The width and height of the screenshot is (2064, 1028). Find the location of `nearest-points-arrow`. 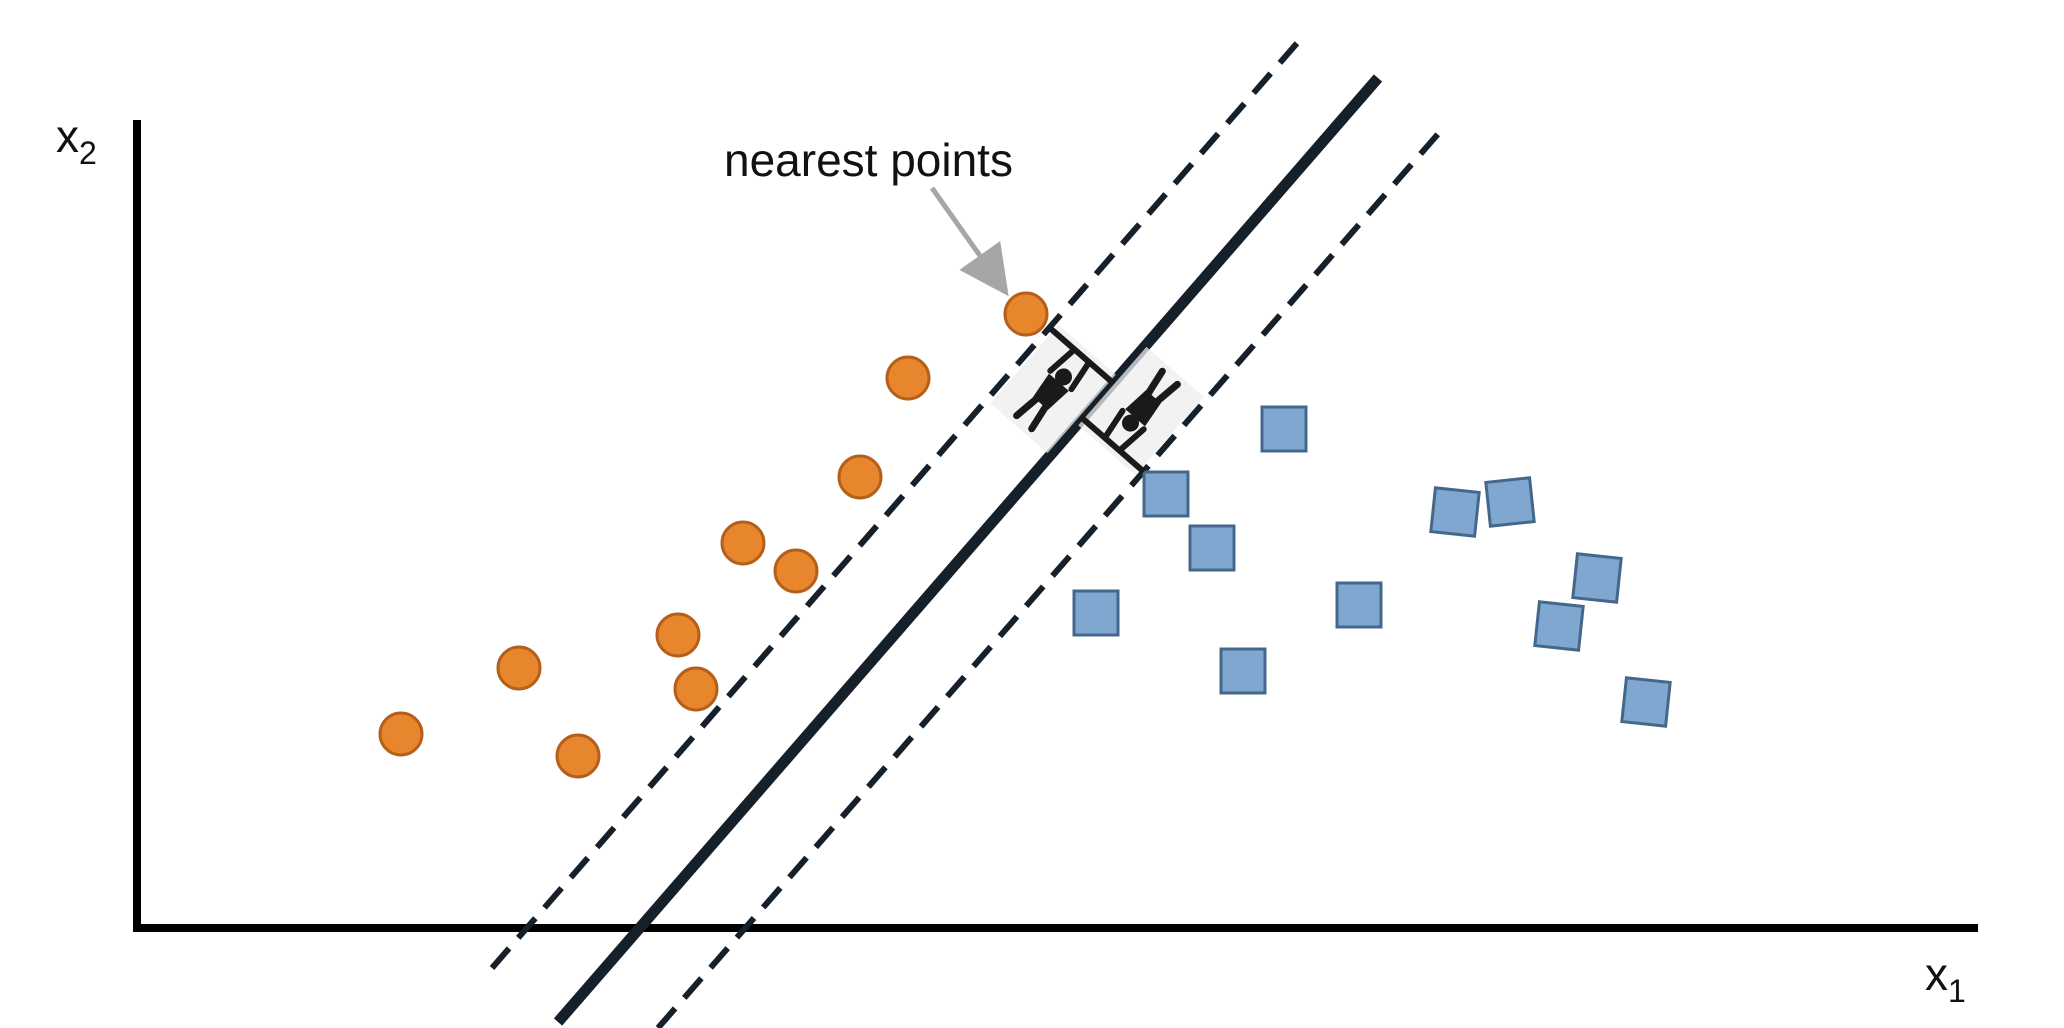

nearest-points-arrow is located at coordinates (969, 241).